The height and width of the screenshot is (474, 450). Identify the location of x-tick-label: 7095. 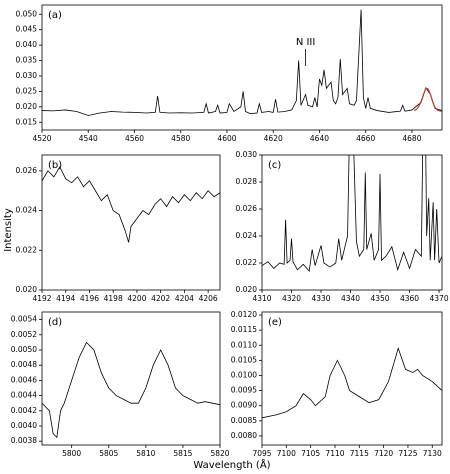
(261, 453).